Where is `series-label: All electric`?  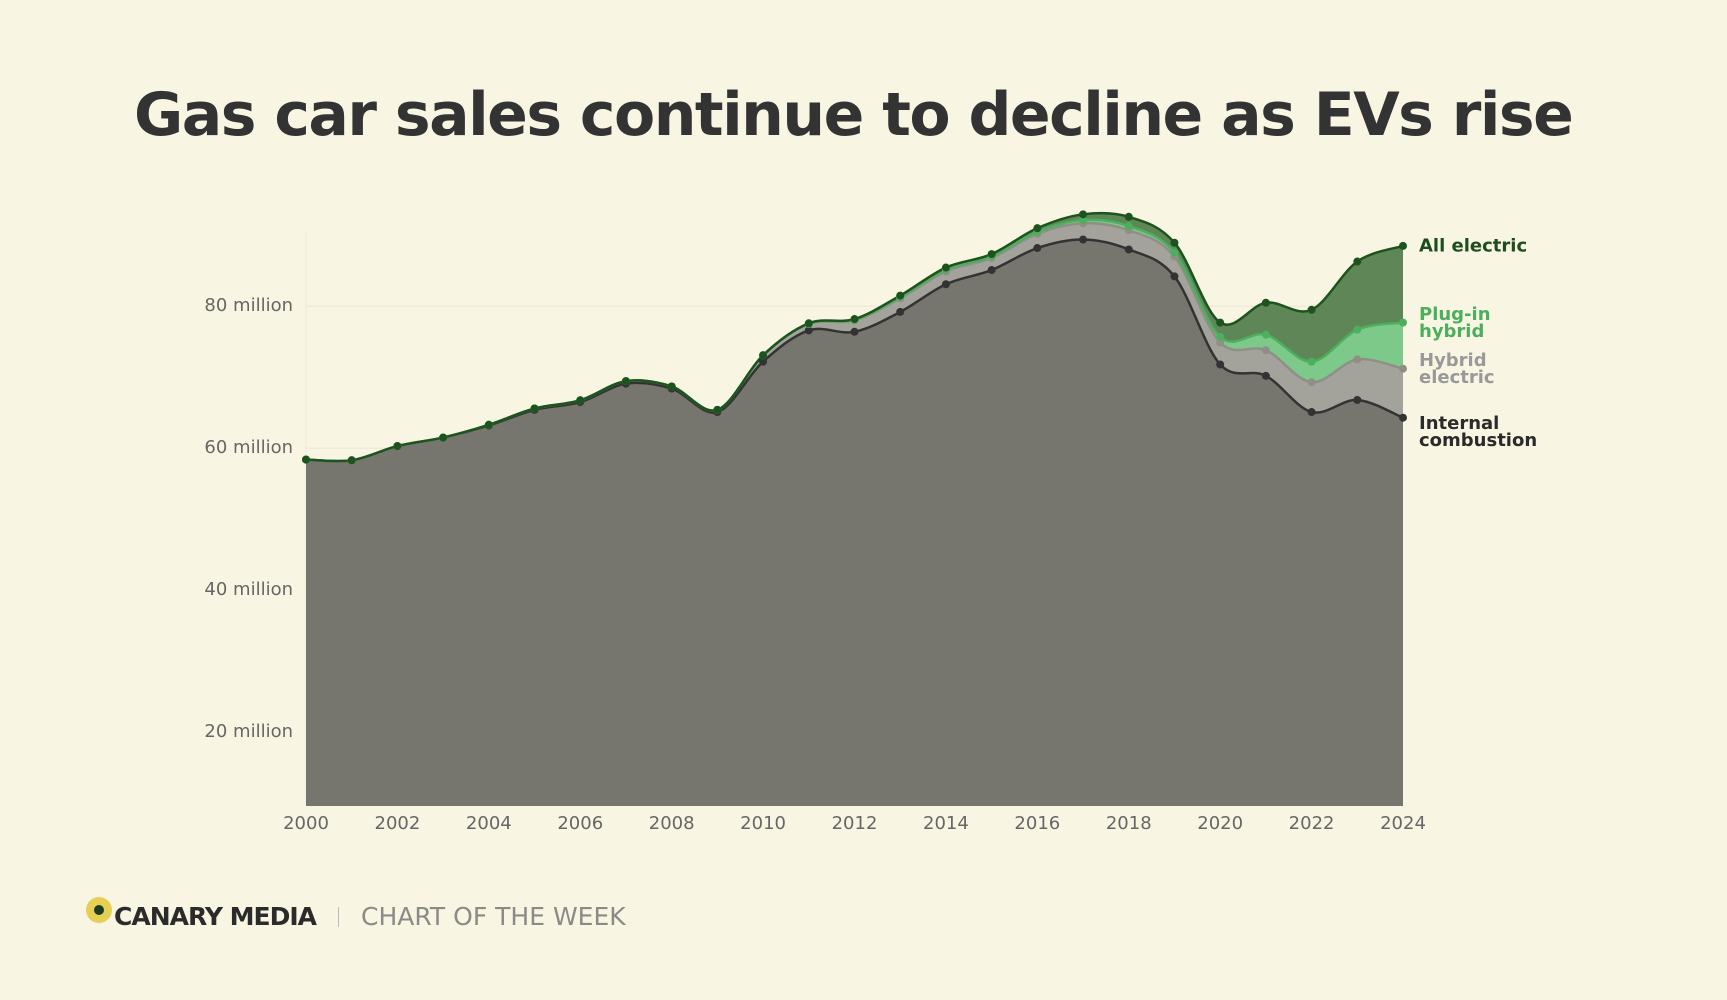
series-label: All electric is located at coordinates (1473, 246).